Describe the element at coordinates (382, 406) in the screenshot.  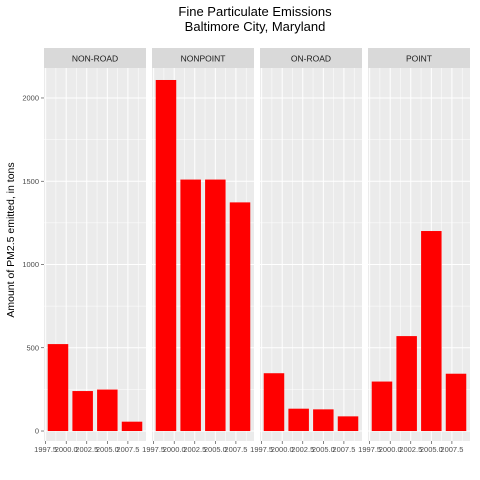
I see `bar-point-1999` at that location.